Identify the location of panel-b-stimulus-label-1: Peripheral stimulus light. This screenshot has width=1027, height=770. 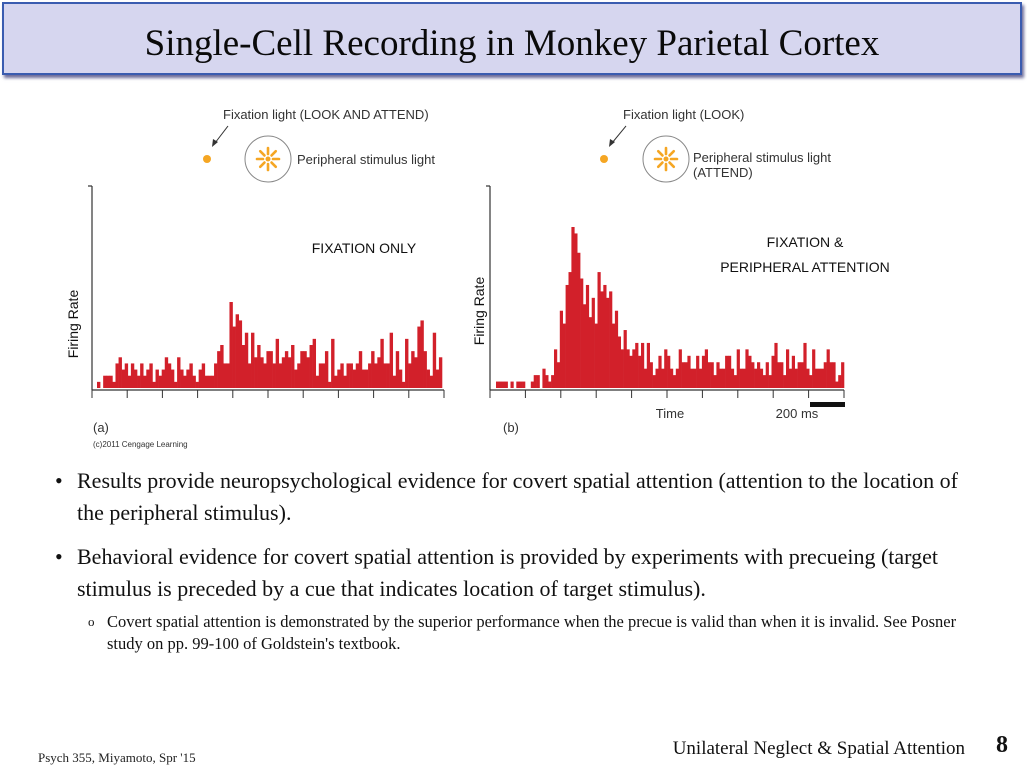
(762, 157).